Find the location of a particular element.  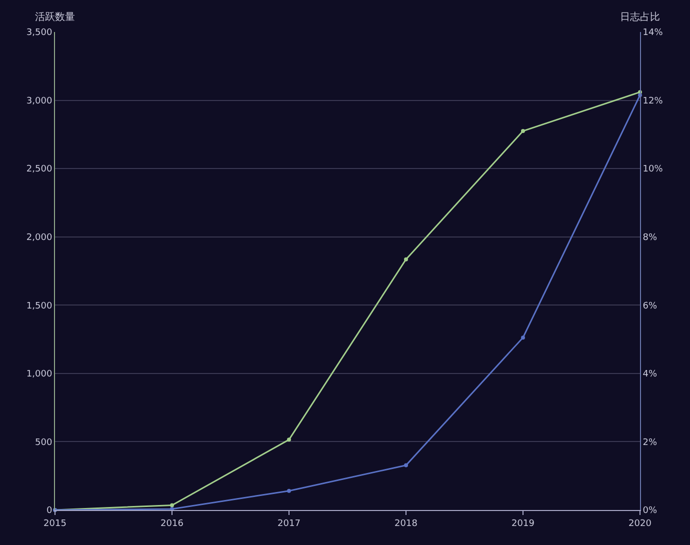

y-tick-label: 0 is located at coordinates (49, 511).